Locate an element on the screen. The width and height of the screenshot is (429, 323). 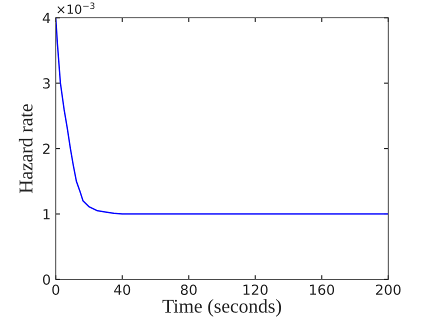
y-tick-label: 3 is located at coordinates (46, 83).